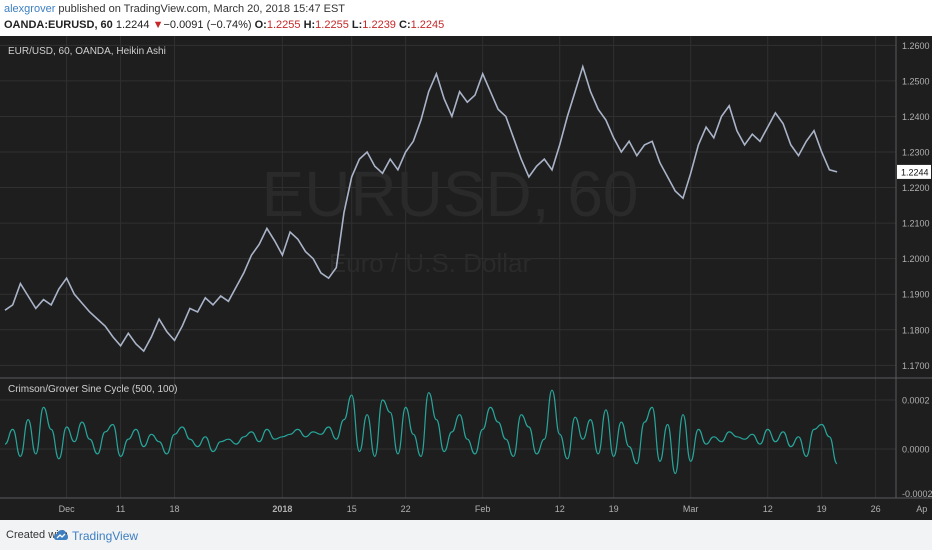 The height and width of the screenshot is (550, 932). I want to click on tradingview-cloud-icon, so click(61, 535).